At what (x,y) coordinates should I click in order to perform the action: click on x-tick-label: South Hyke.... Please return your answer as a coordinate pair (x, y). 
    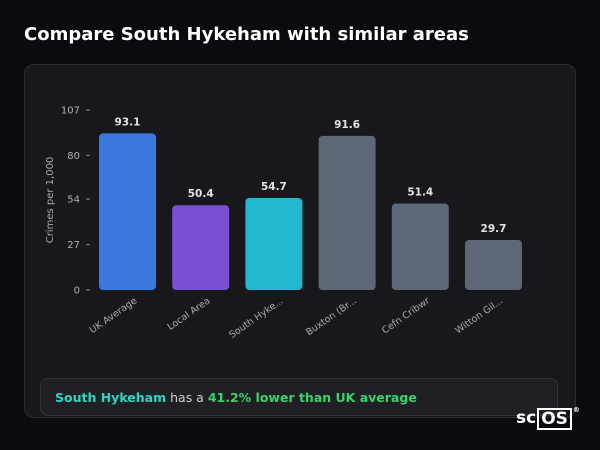
    Looking at the image, I should click on (256, 317).